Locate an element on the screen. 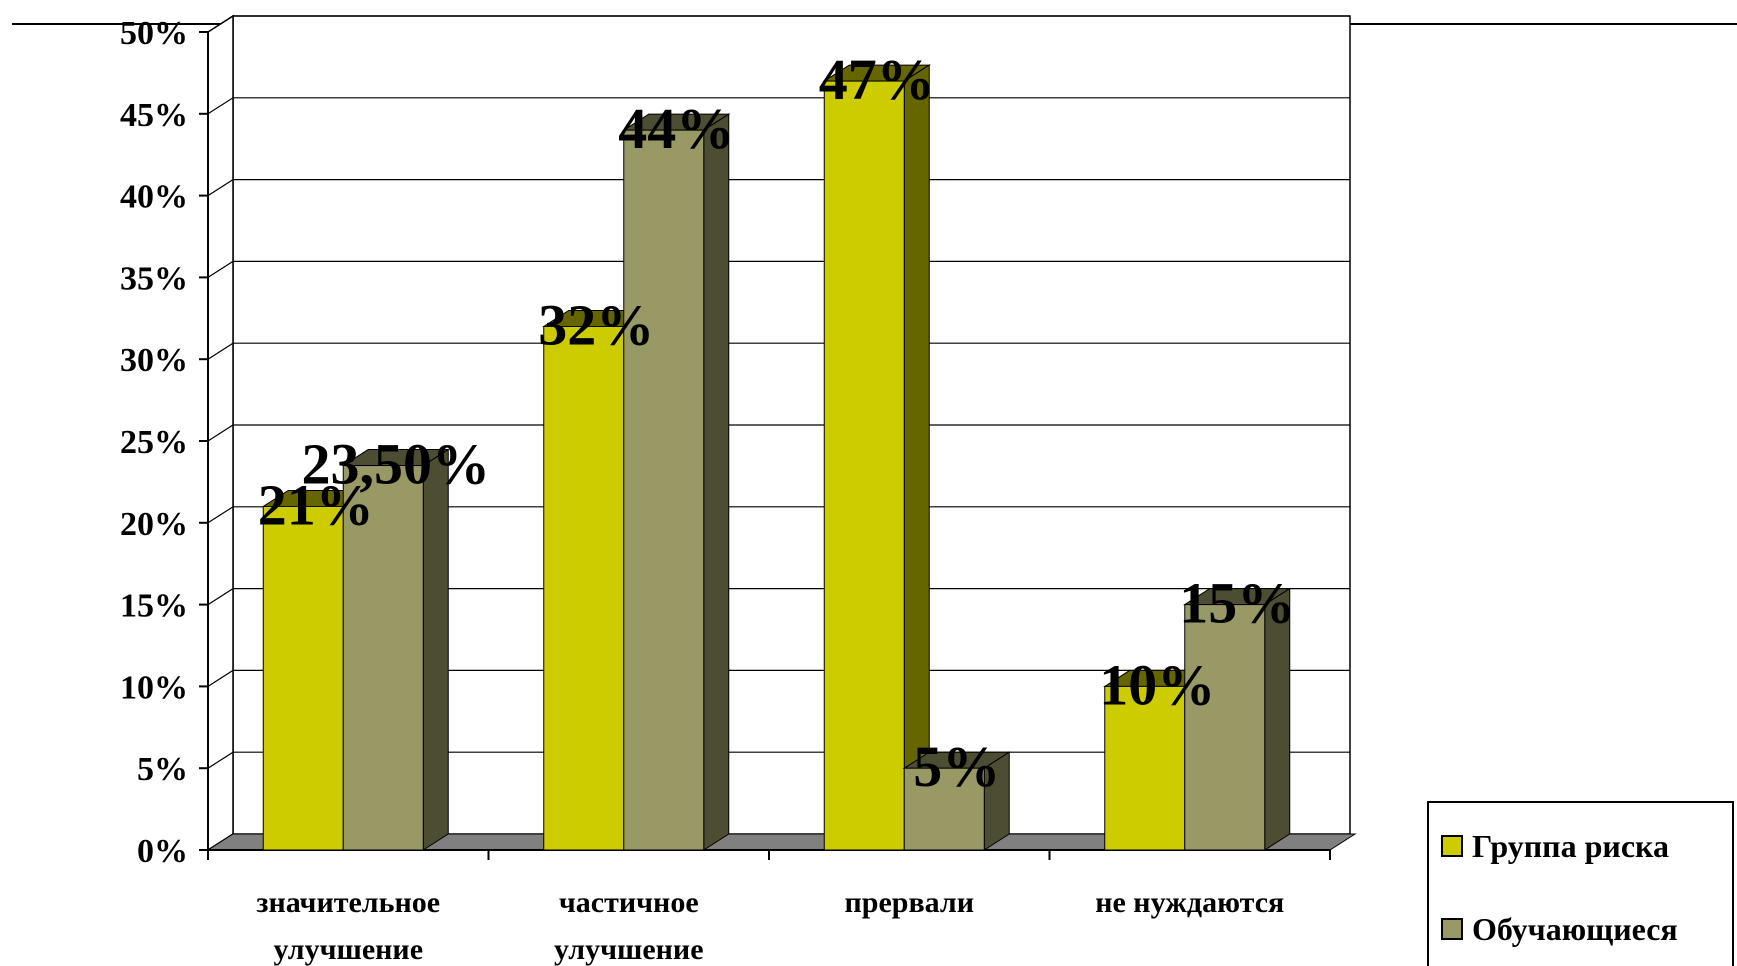  y-tick-label: 20% is located at coordinates (154, 524).